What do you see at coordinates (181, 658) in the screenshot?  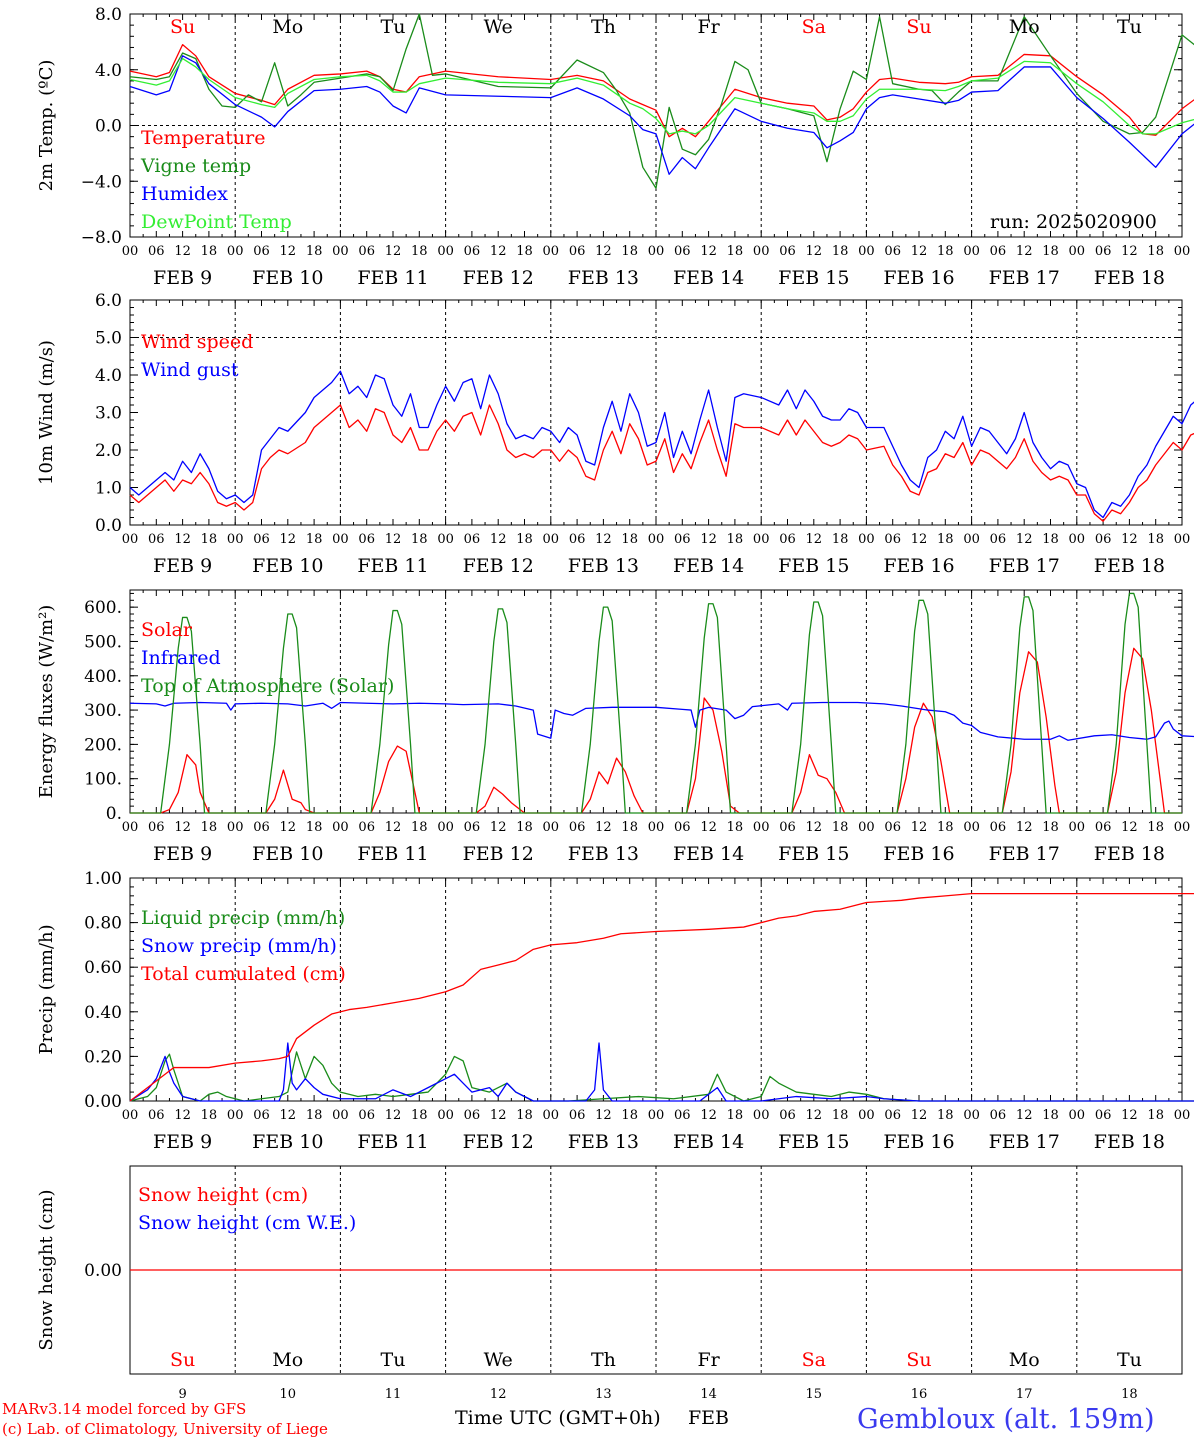 I see `legend-item: Infrared` at bounding box center [181, 658].